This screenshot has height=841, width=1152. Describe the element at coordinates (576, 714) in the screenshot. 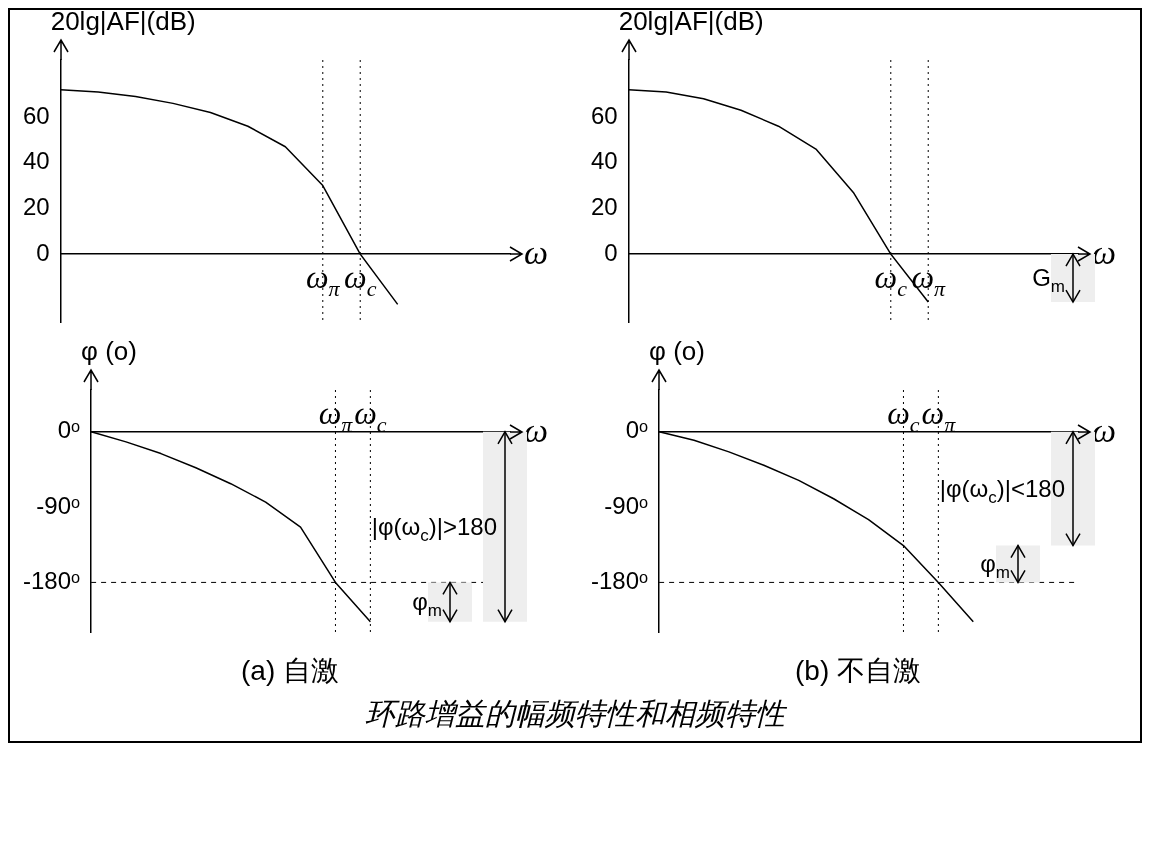

I see `text: 环路增益的幅频特性和相频特性` at that location.